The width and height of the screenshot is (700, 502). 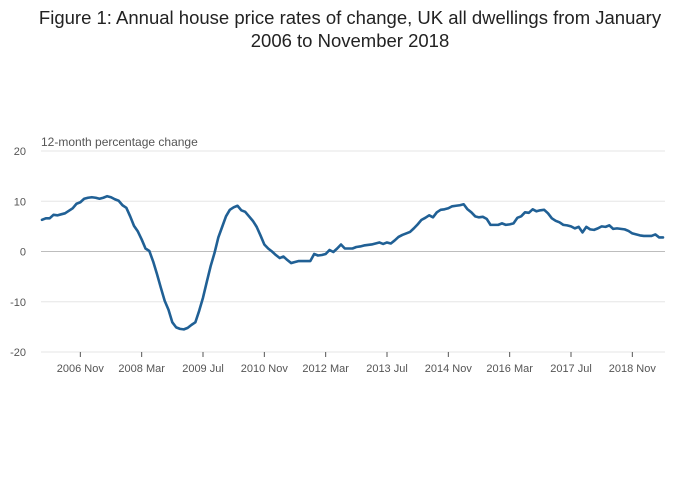 I want to click on x-tick-label: 2016 Mar, so click(x=509, y=369).